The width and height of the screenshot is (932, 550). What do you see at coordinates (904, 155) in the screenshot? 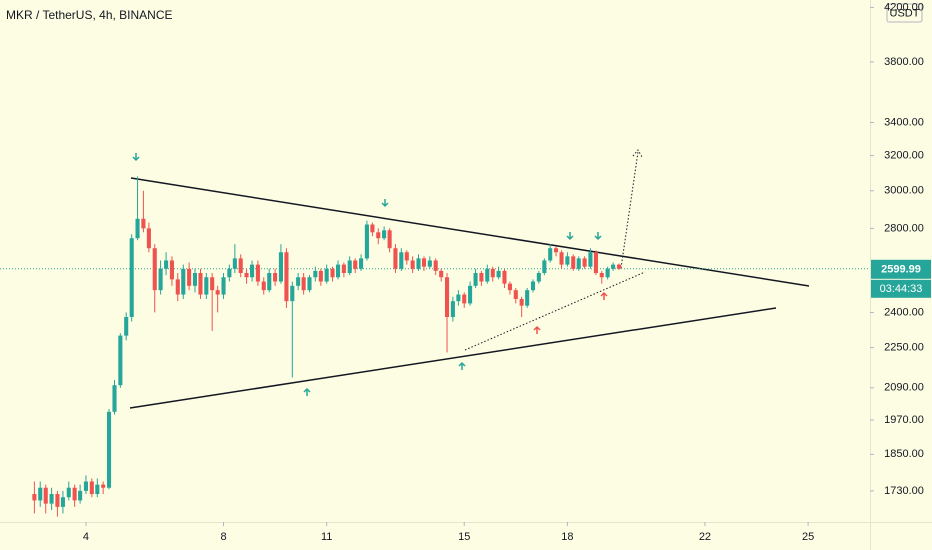
I see `y-tick-label: 3200.00` at bounding box center [904, 155].